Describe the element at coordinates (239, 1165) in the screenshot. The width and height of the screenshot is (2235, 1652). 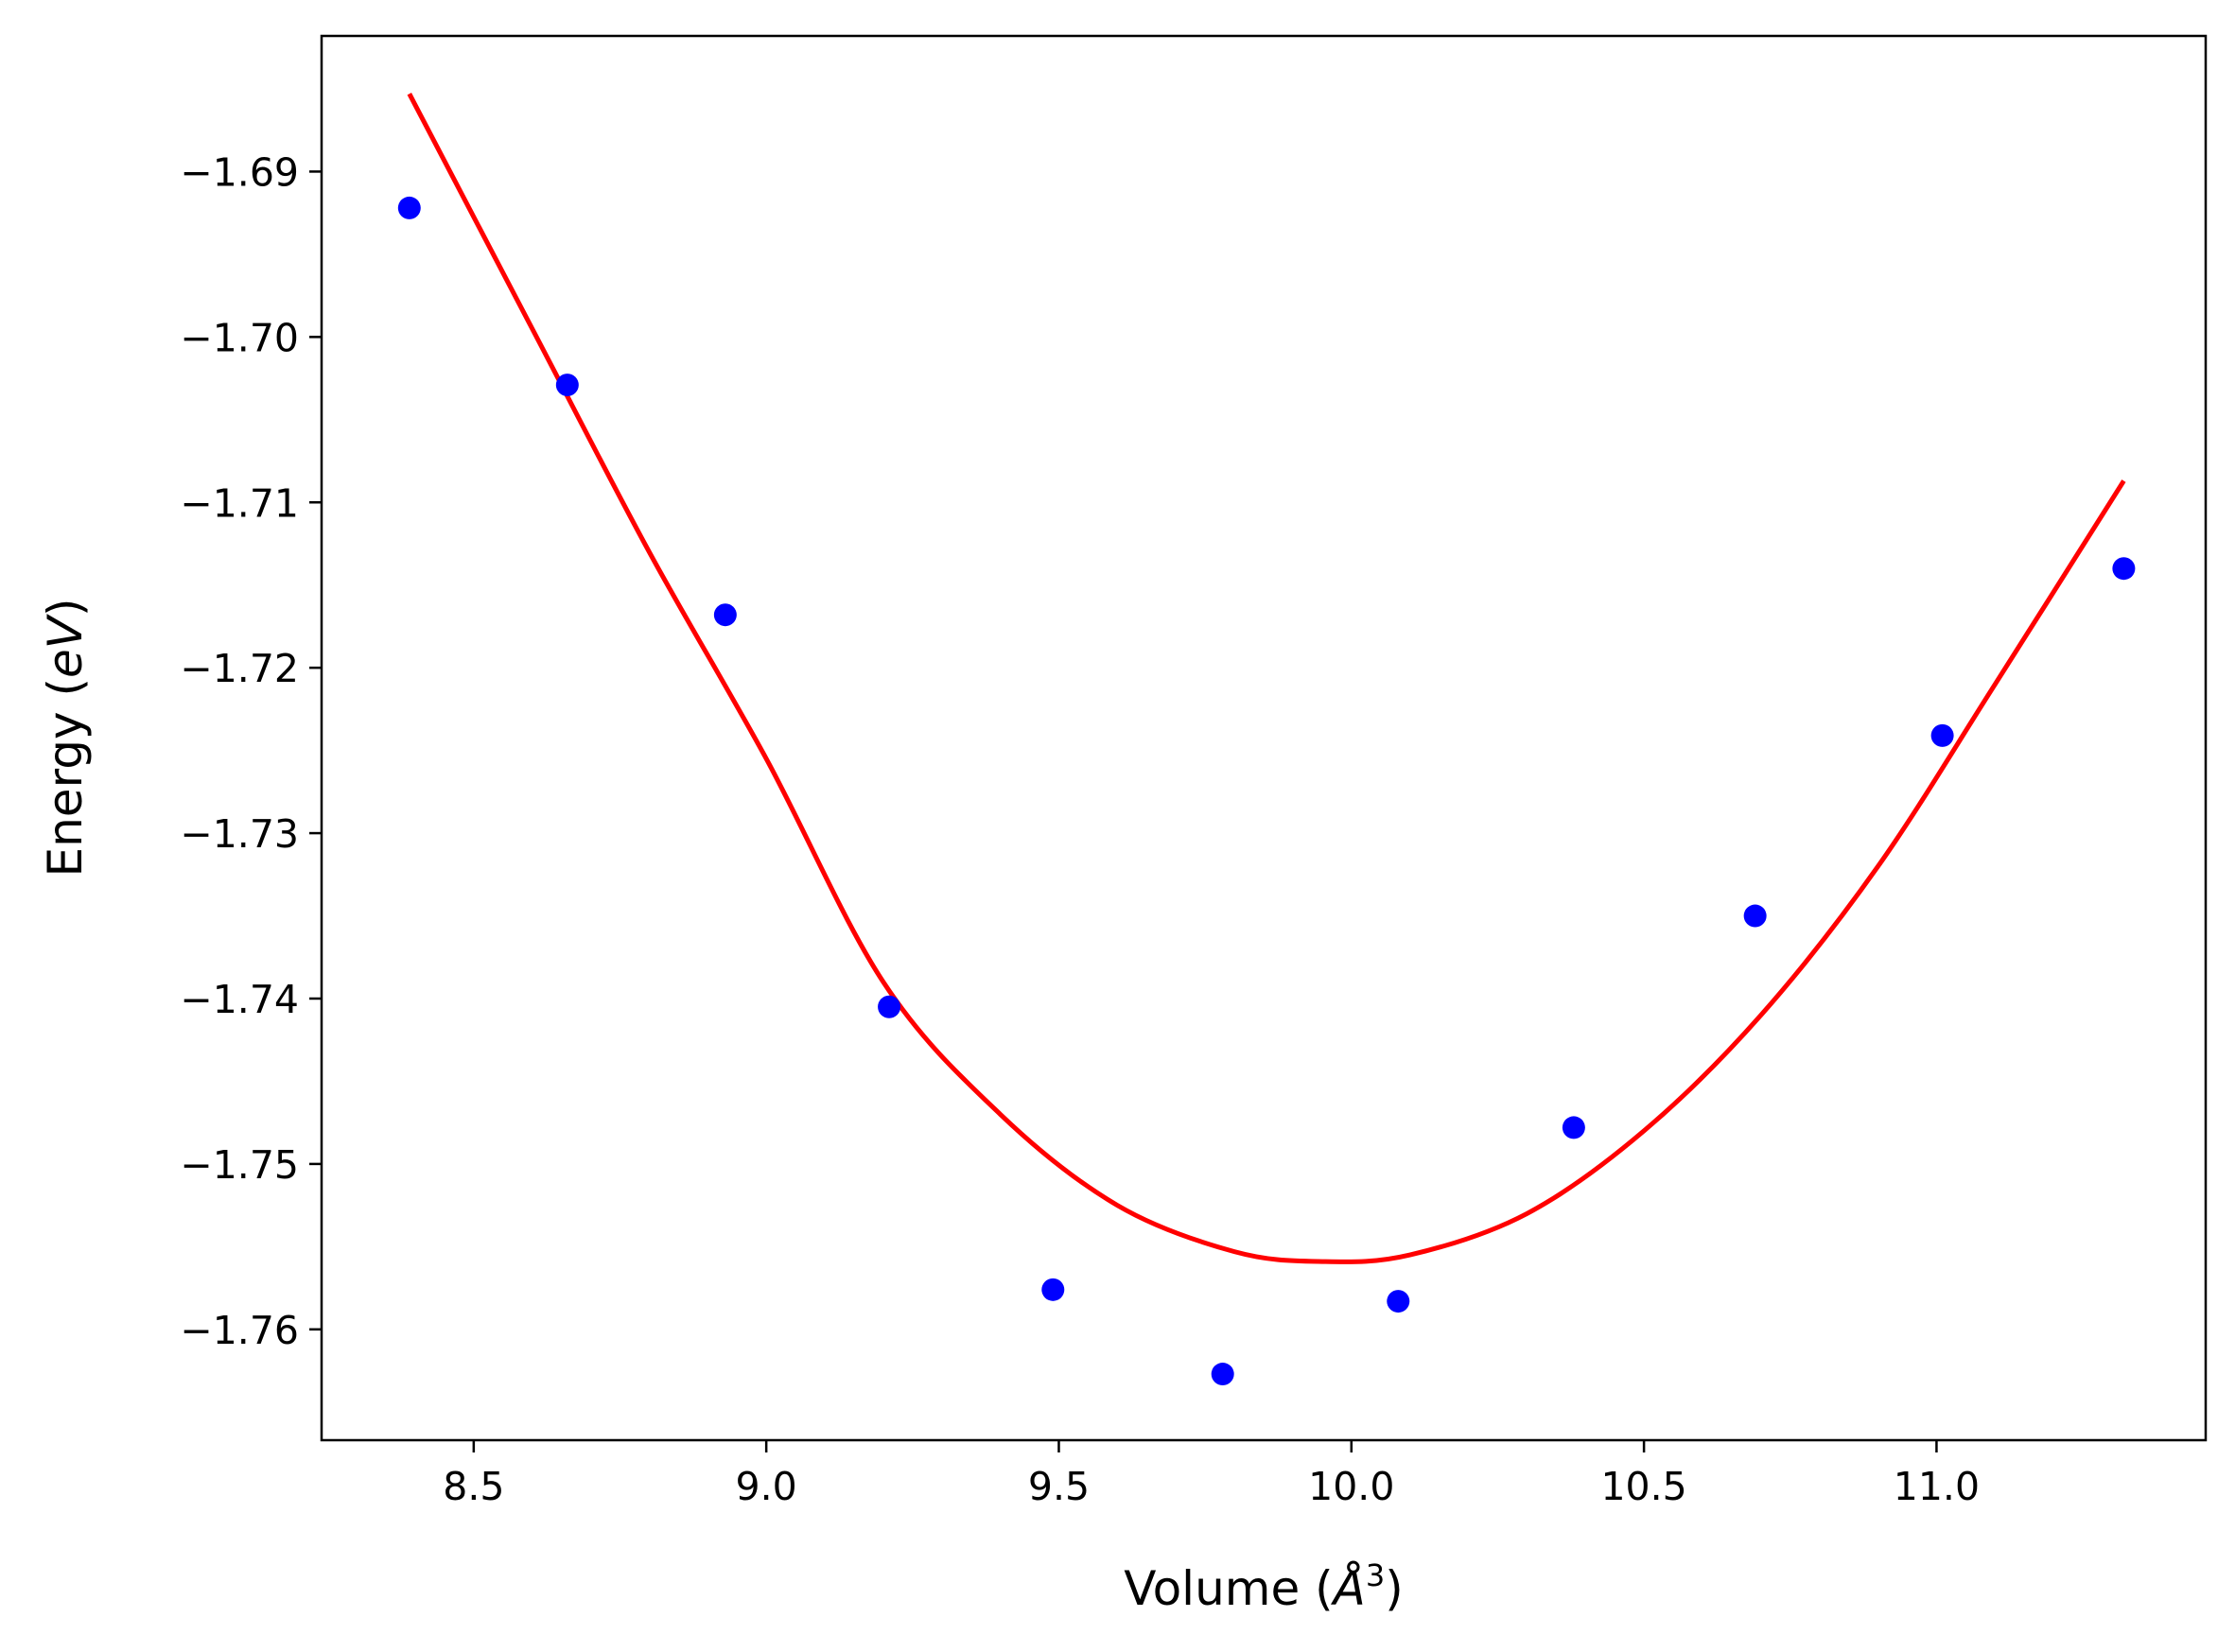
I see `y-tick-label: −1.75` at that location.